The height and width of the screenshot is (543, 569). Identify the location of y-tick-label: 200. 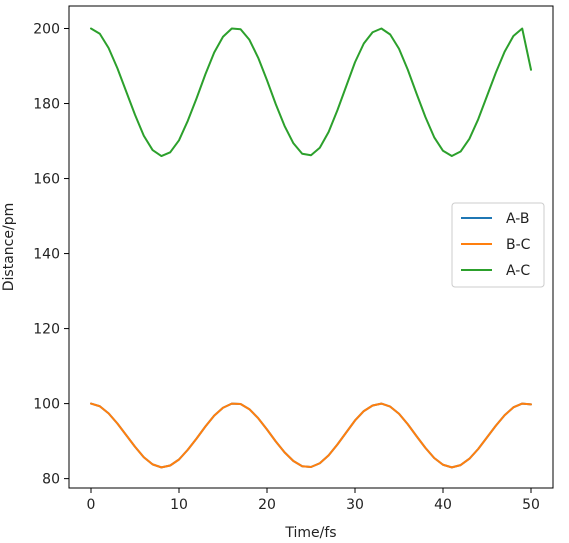
(46, 30).